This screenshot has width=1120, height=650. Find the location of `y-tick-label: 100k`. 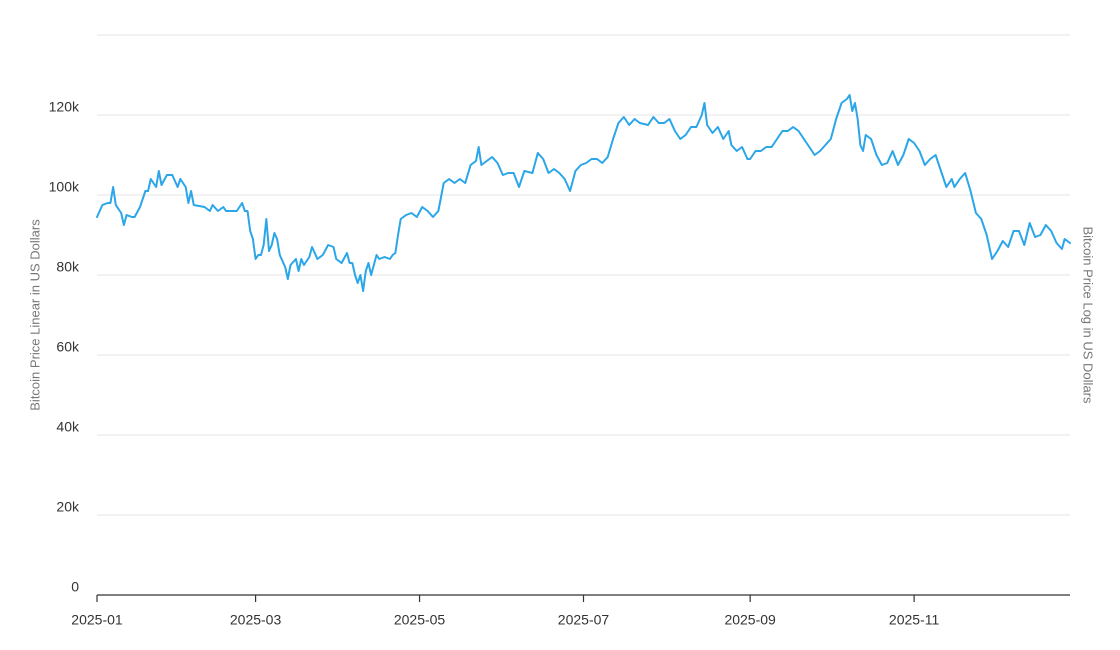

y-tick-label: 100k is located at coordinates (64, 187).